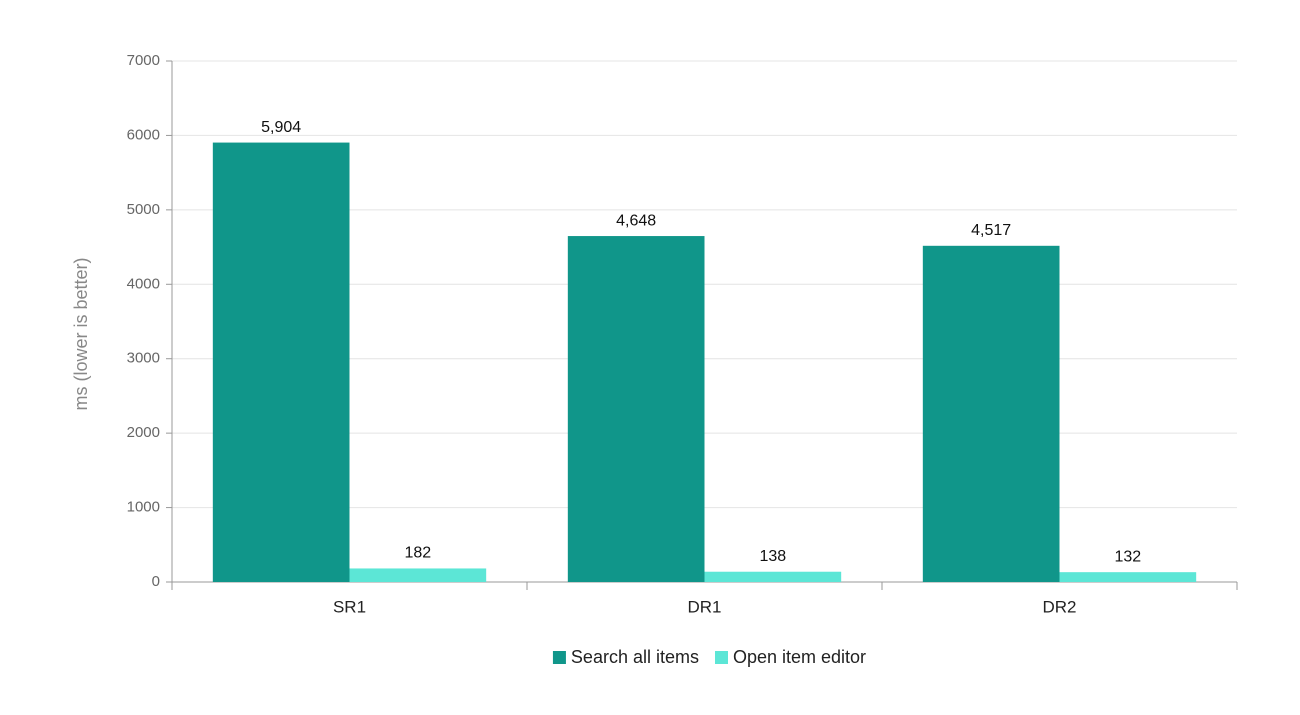 The height and width of the screenshot is (715, 1300). I want to click on y-tick-label: 5000, so click(143, 209).